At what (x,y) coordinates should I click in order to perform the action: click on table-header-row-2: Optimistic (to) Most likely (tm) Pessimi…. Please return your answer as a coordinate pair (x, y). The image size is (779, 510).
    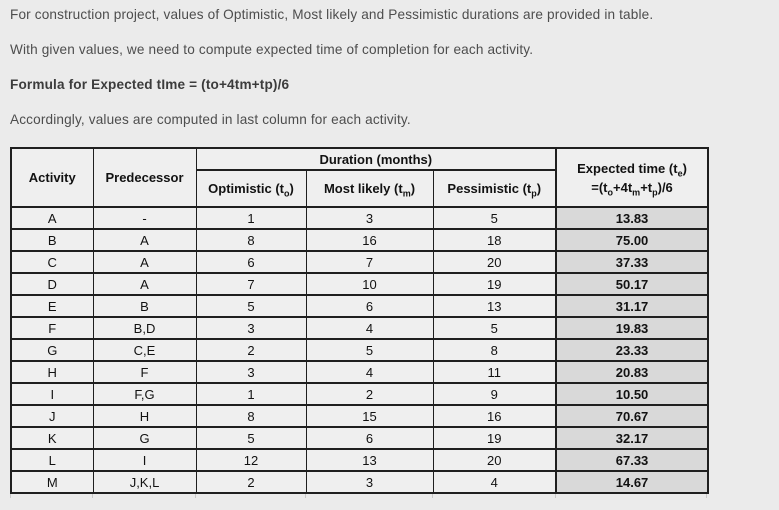
    Looking at the image, I should click on (359, 188).